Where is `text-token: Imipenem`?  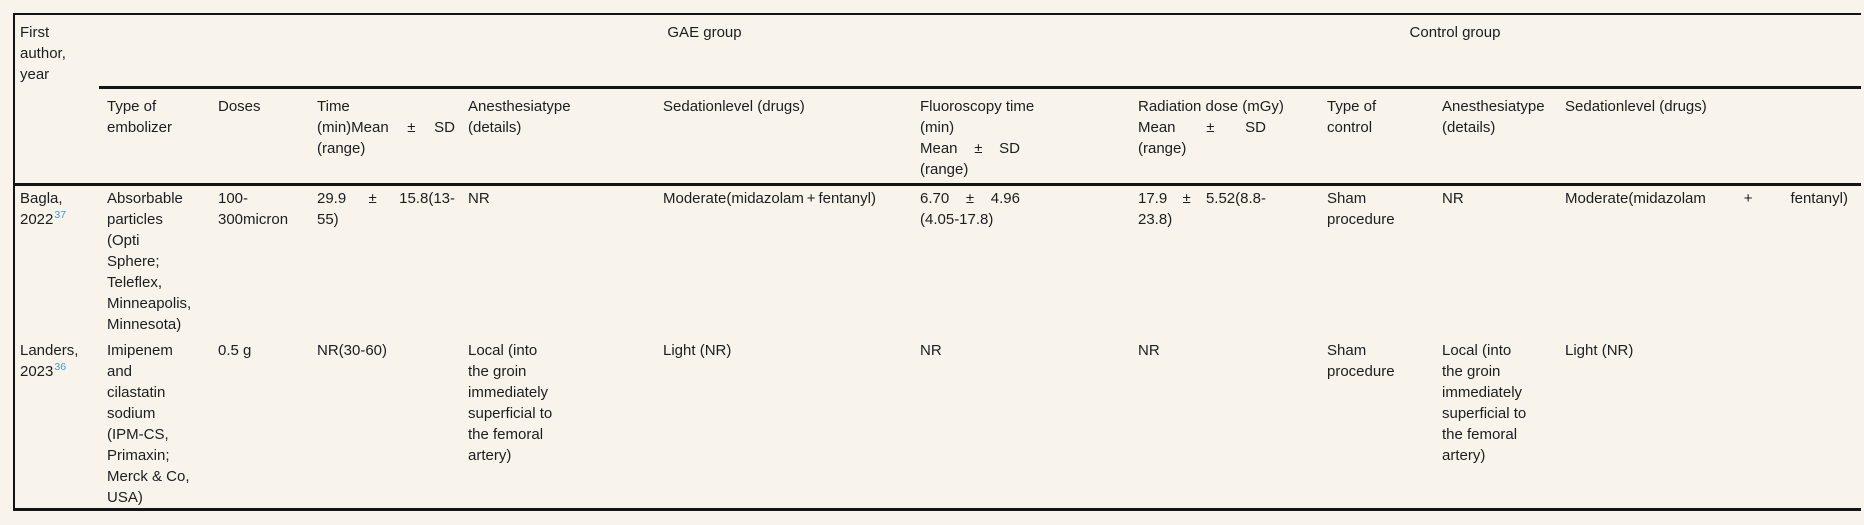 text-token: Imipenem is located at coordinates (140, 350).